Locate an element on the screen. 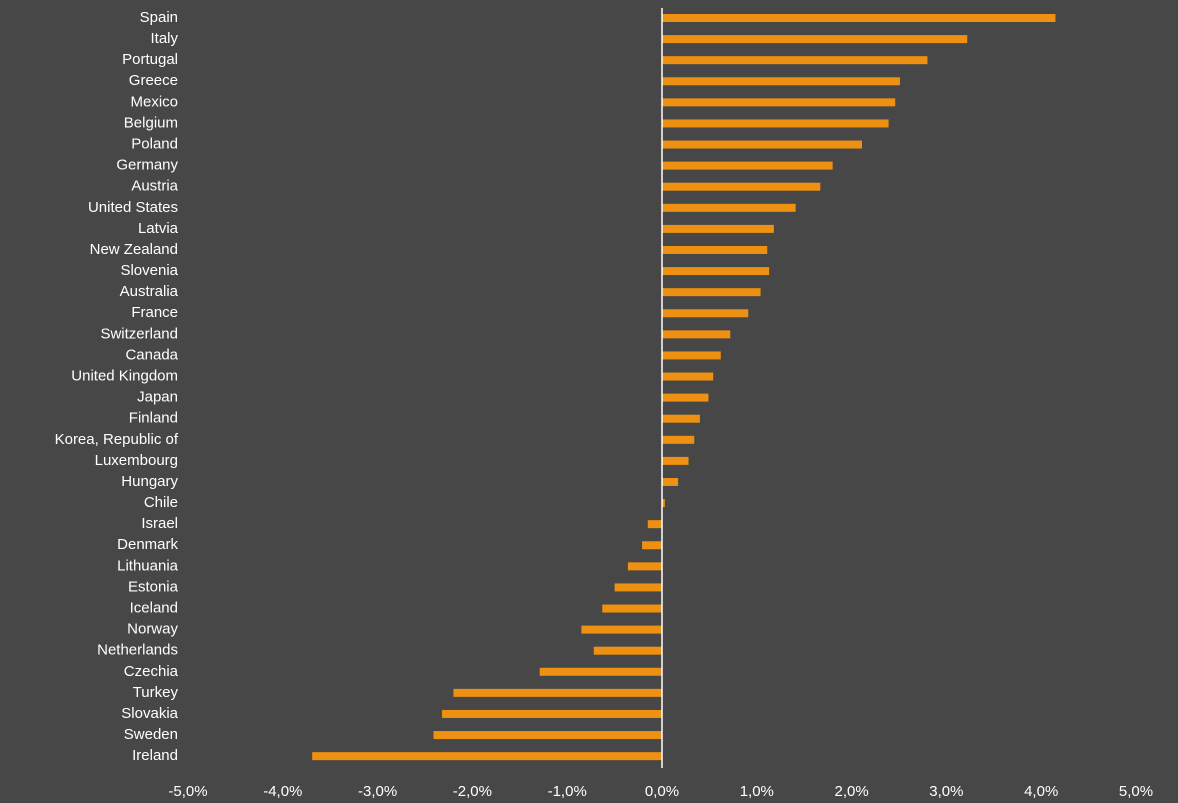 The width and height of the screenshot is (1178, 803). y-tick-label: Greece is located at coordinates (153, 80).